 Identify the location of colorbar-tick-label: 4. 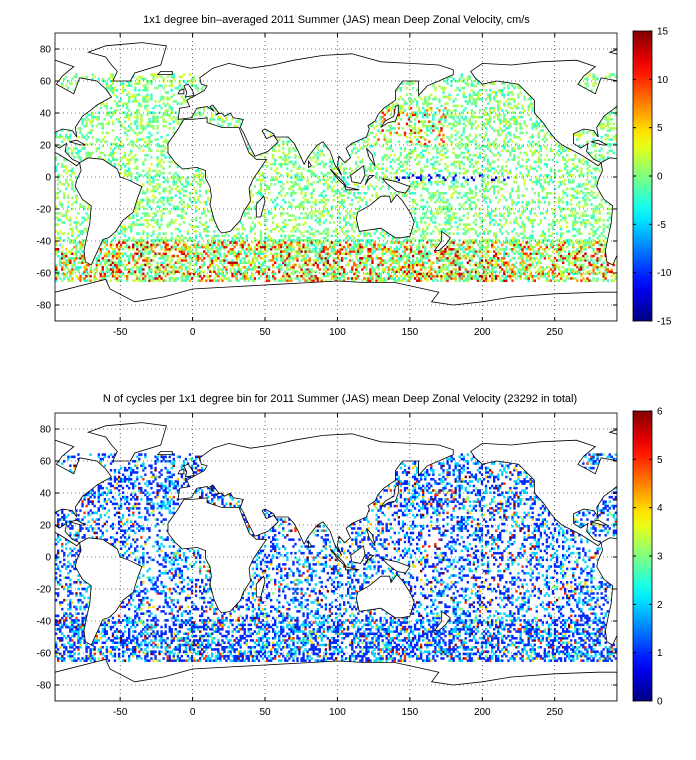
(660, 508).